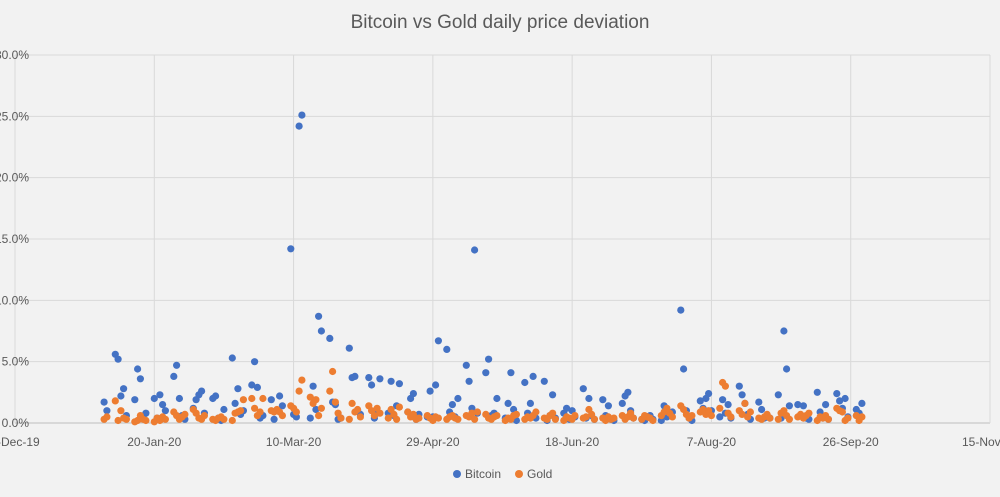 This screenshot has height=497, width=1000. I want to click on legend-label: Bitcoin, so click(483, 474).